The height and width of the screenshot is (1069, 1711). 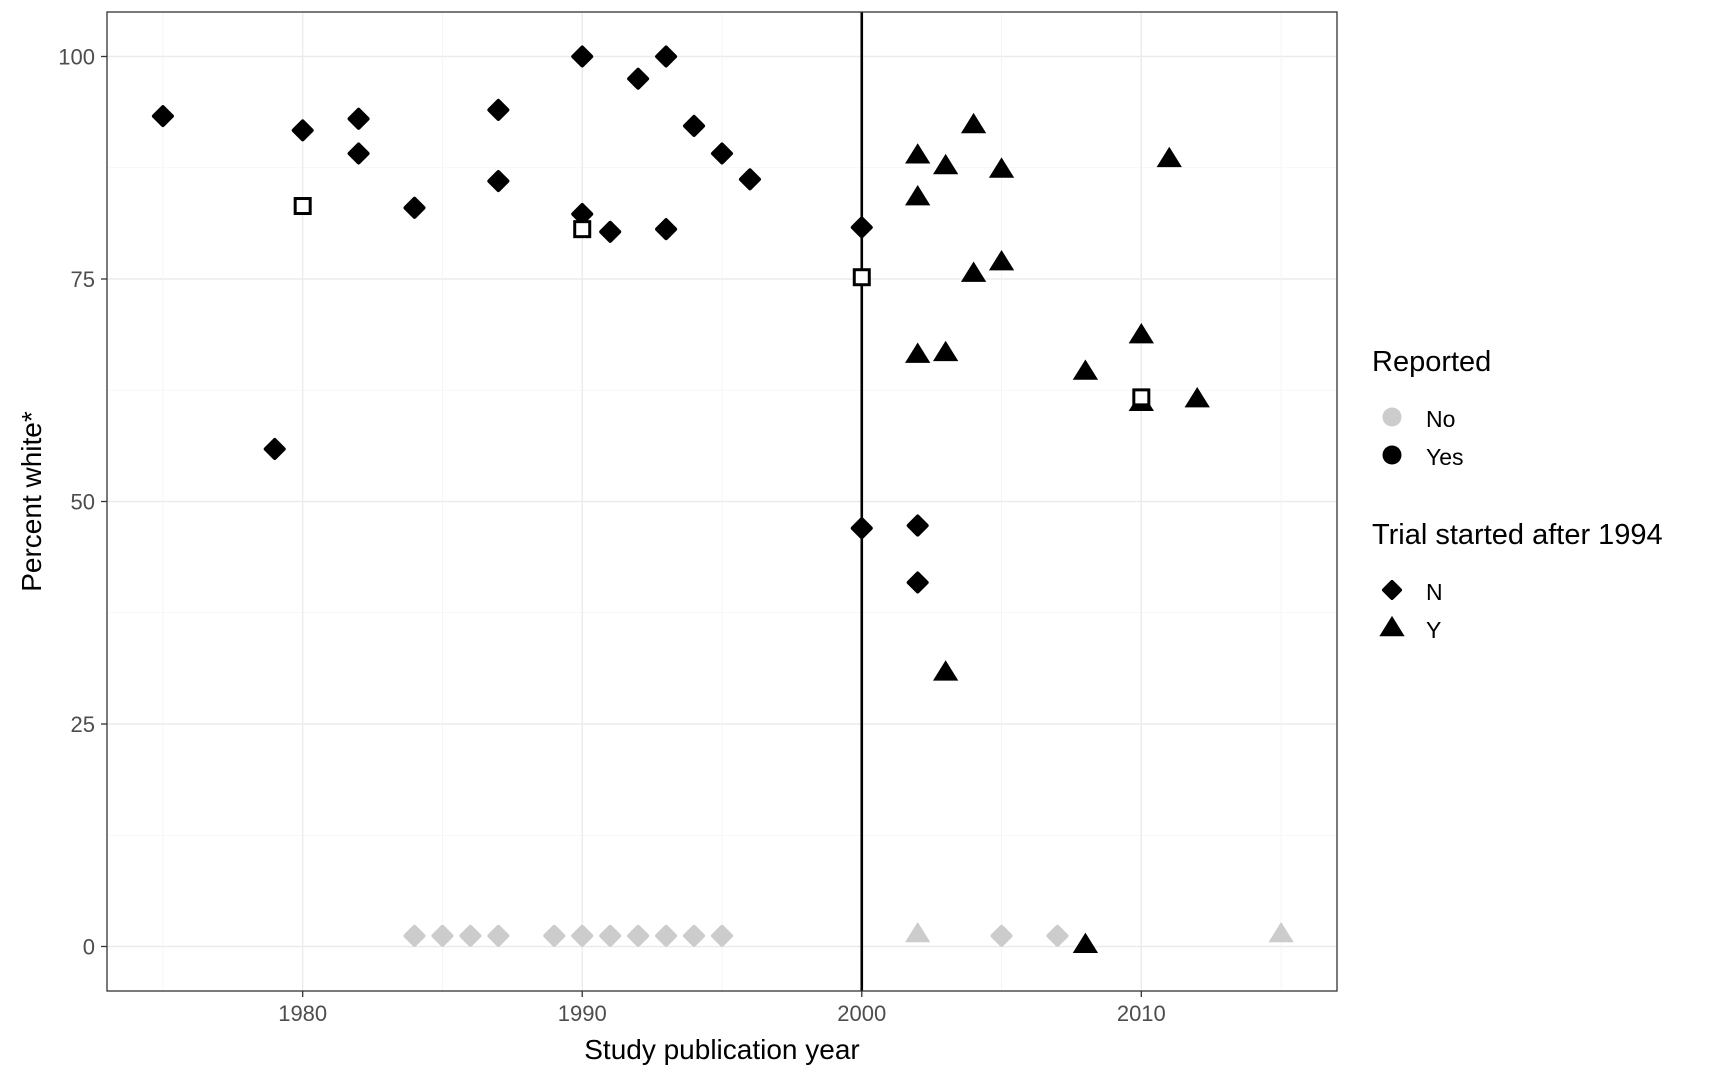 I want to click on y-tick-label: 100, so click(x=76, y=57).